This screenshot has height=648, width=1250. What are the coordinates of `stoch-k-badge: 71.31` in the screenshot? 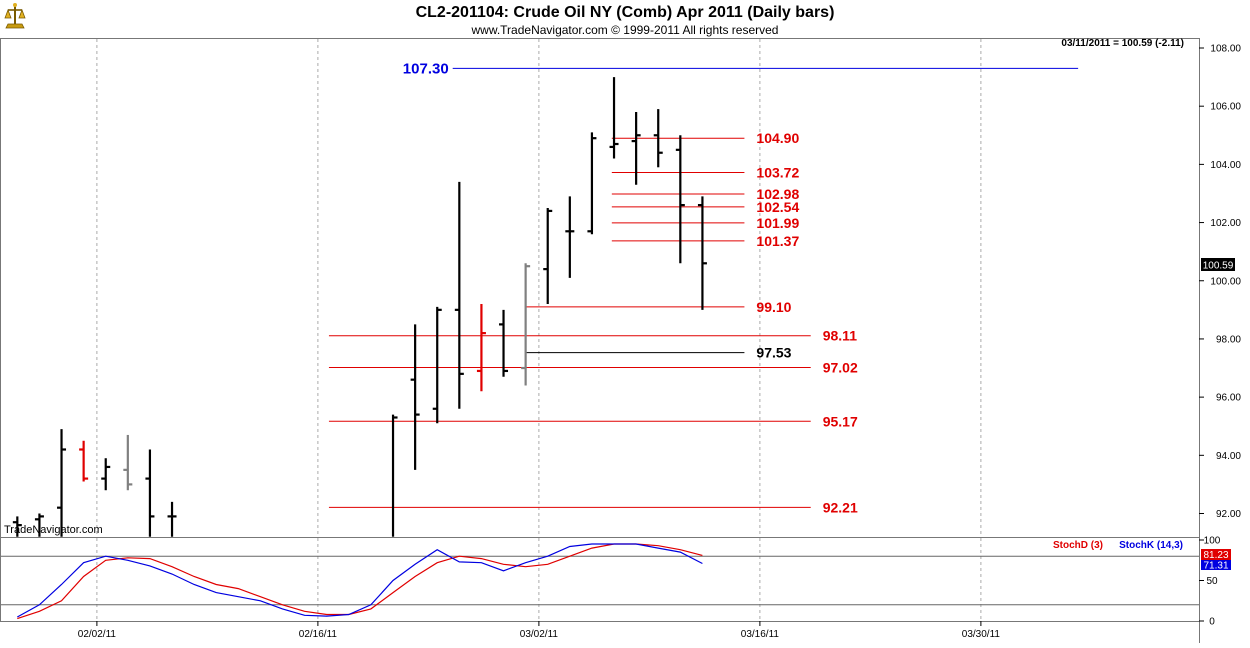 It's located at (1216, 566).